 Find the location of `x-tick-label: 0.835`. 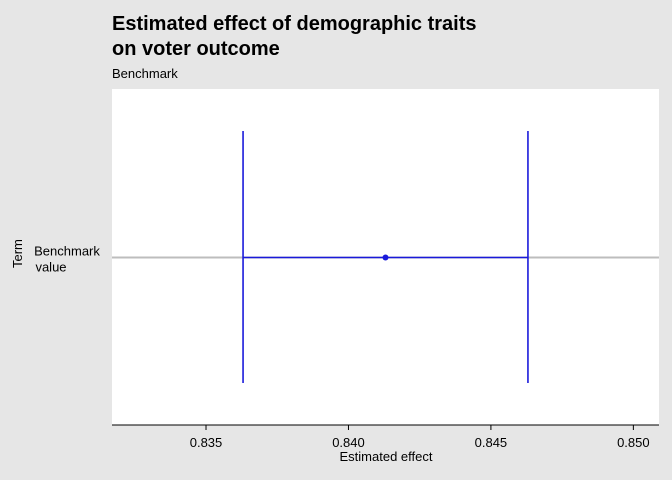

x-tick-label: 0.835 is located at coordinates (206, 442).